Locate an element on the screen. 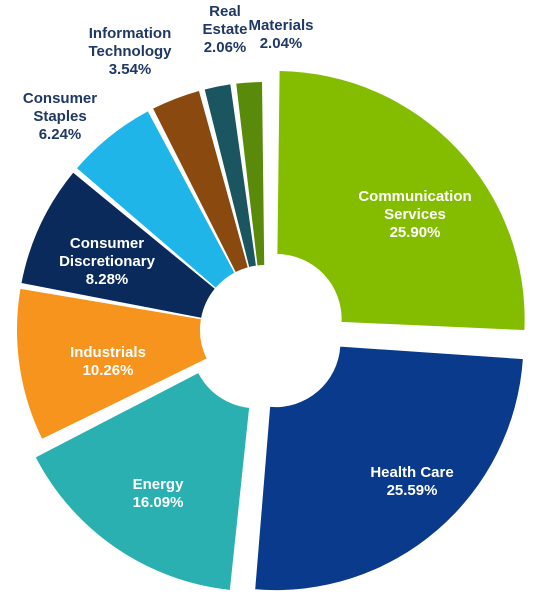  slice-label: Communication Services 25.90% is located at coordinates (415, 215).